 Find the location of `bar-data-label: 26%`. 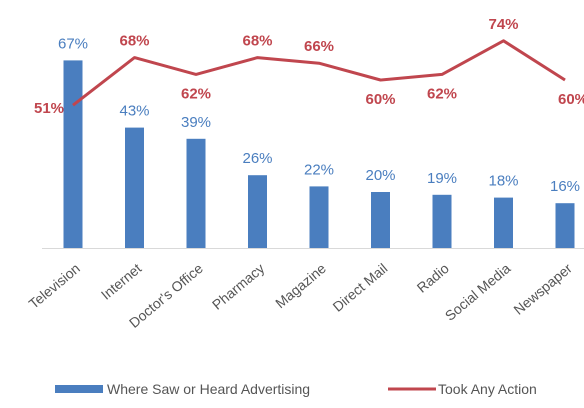

bar-data-label: 26% is located at coordinates (257, 158).